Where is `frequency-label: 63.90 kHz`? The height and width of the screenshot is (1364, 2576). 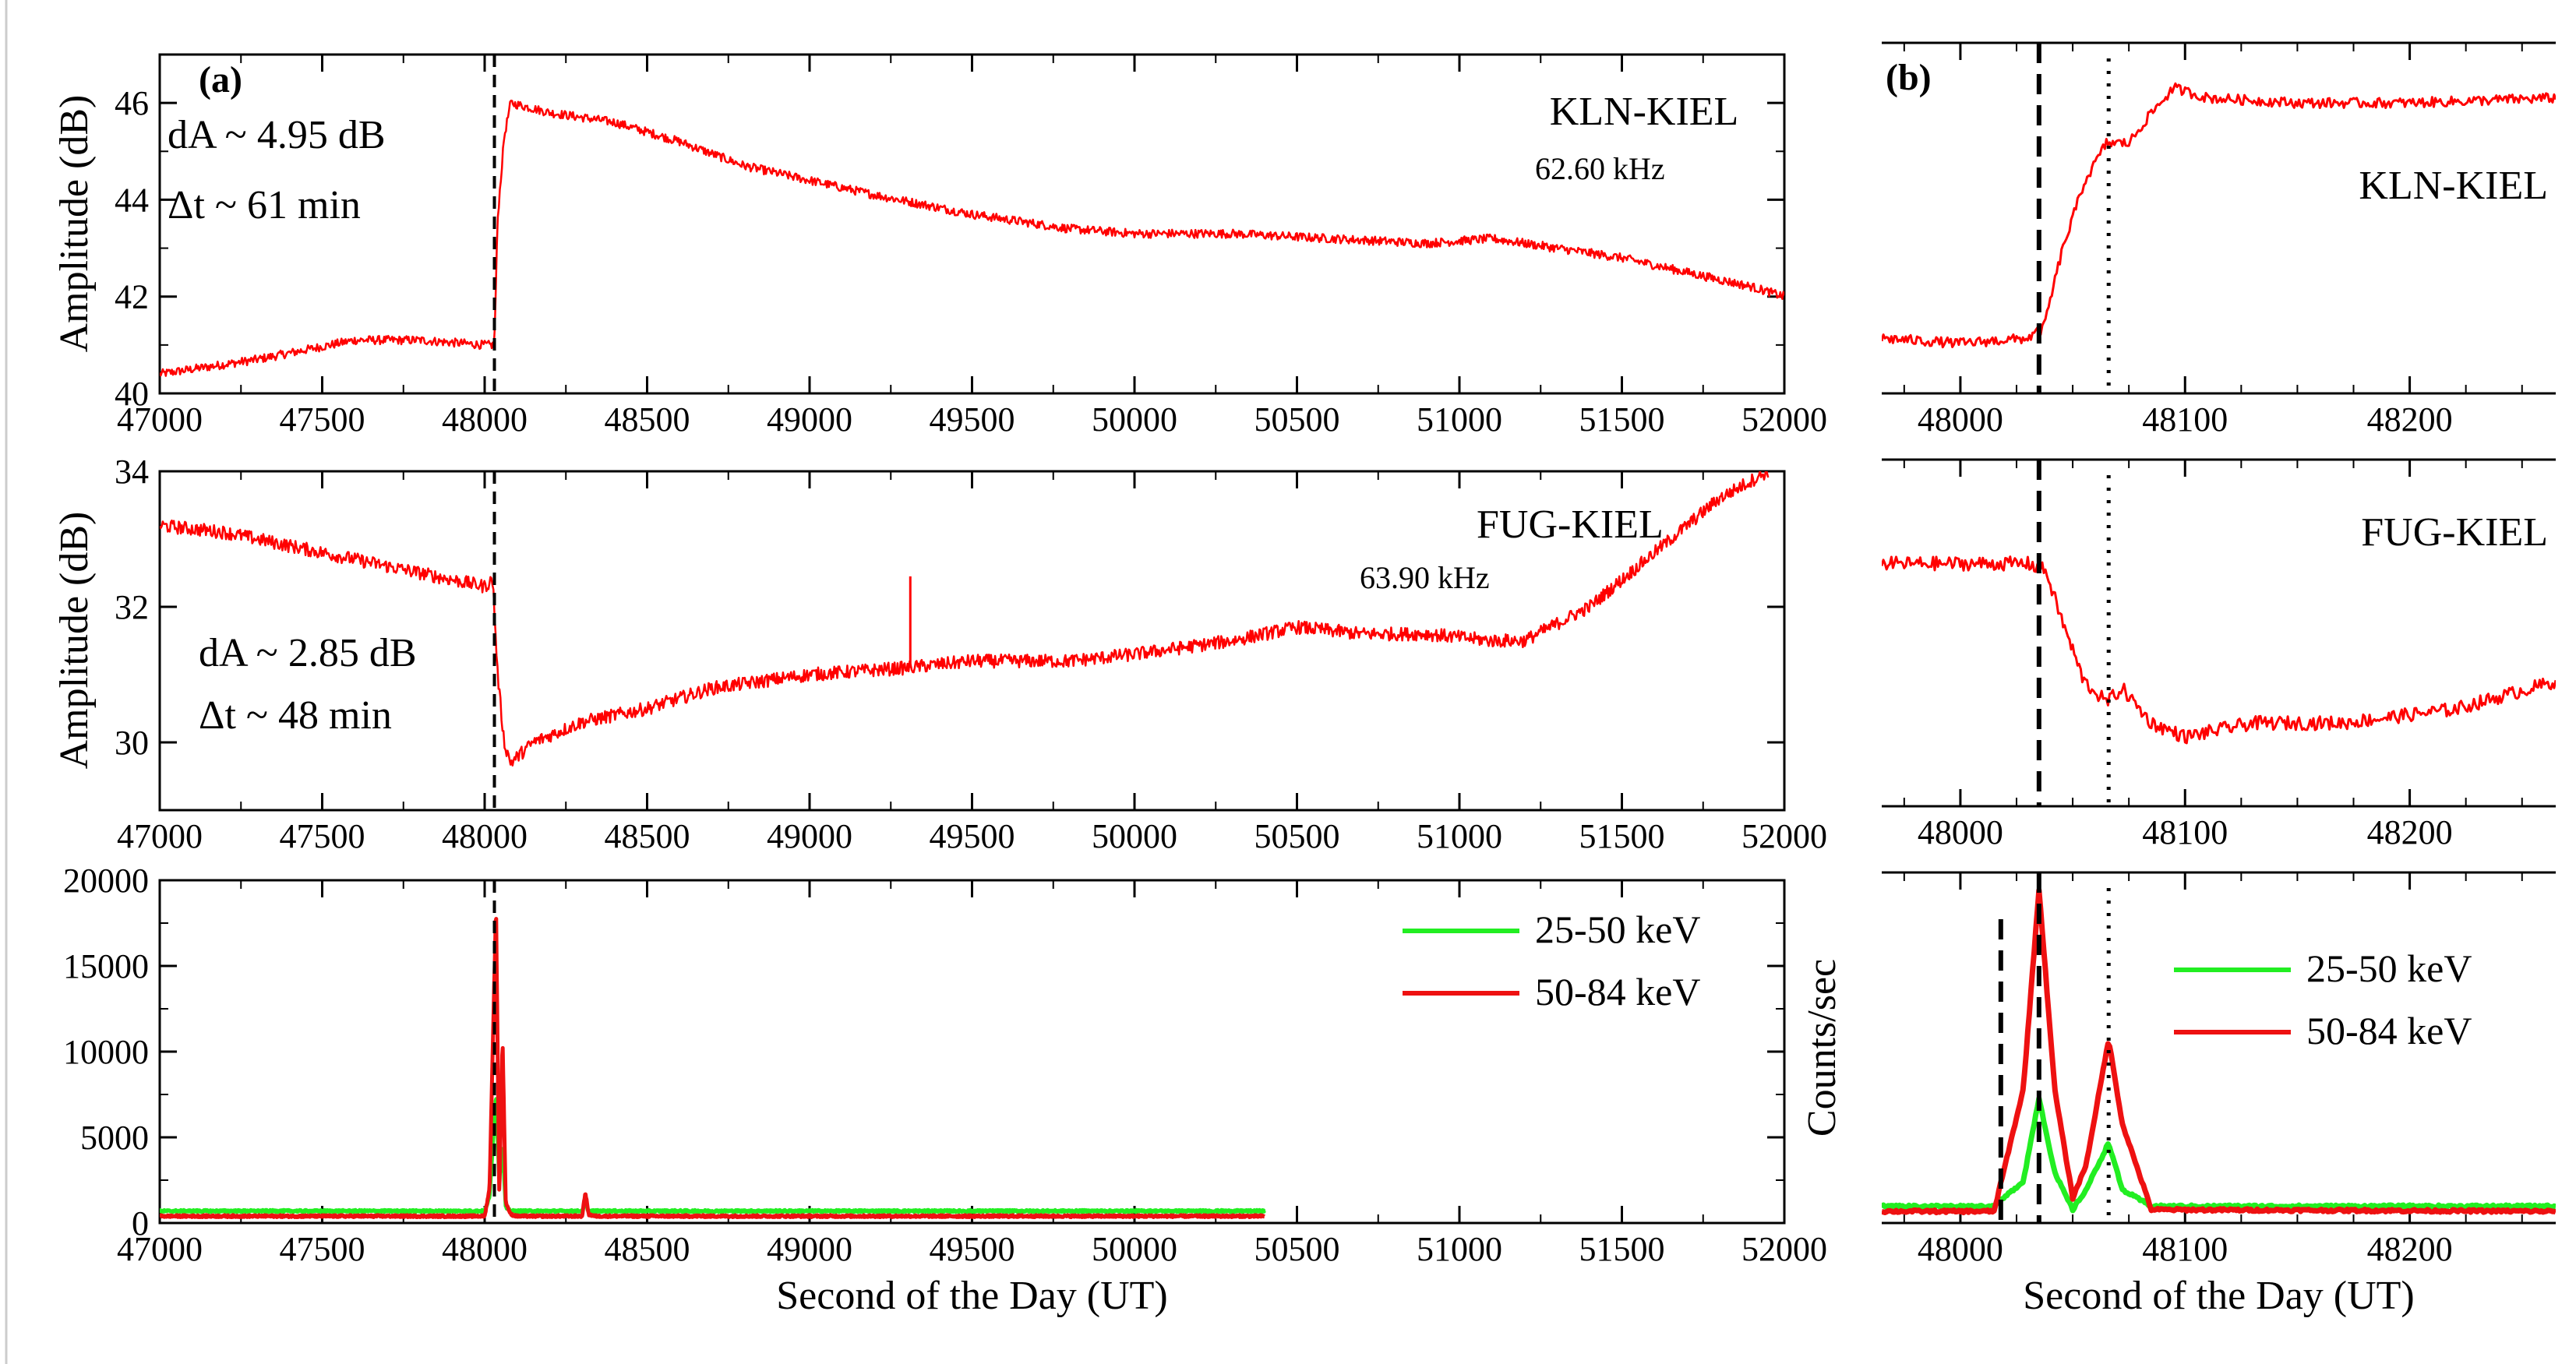 frequency-label: 63.90 kHz is located at coordinates (1425, 577).